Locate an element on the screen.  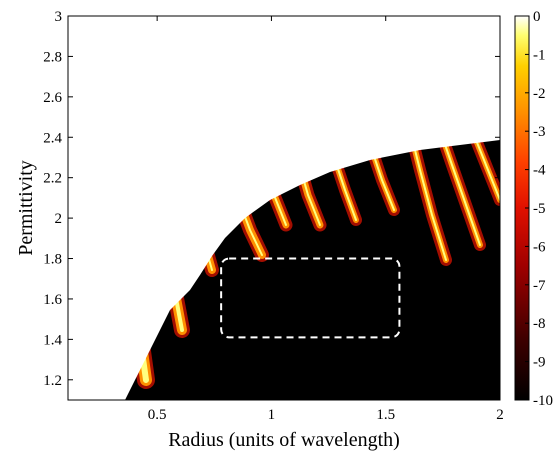
y-tick-label: 3 is located at coordinates (59, 17).